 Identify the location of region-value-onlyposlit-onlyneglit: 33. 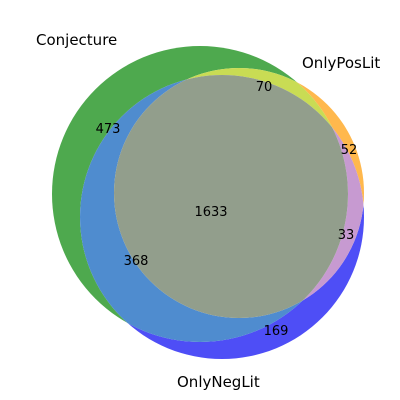
(346, 235).